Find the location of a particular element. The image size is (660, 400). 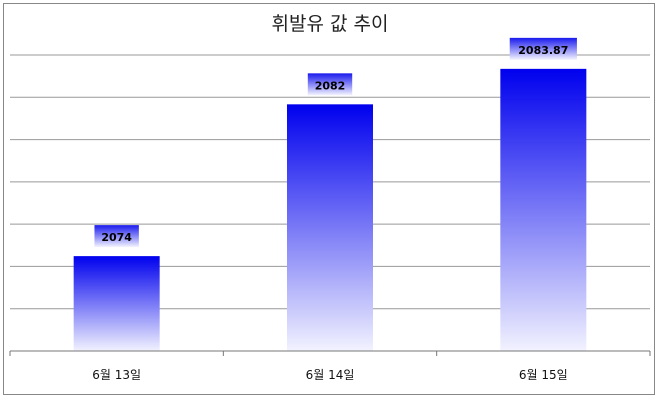

data-label: 2082 is located at coordinates (330, 85).